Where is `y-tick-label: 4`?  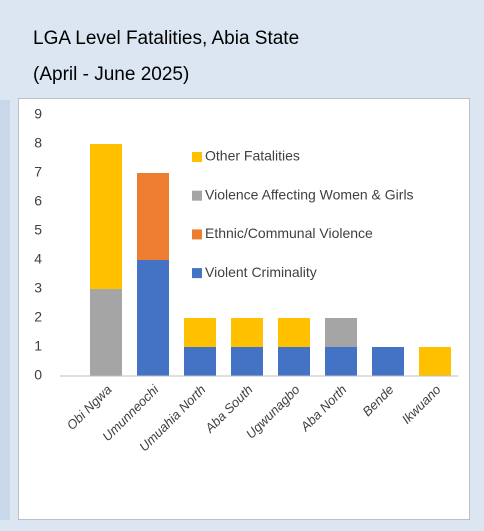 y-tick-label: 4 is located at coordinates (38, 259).